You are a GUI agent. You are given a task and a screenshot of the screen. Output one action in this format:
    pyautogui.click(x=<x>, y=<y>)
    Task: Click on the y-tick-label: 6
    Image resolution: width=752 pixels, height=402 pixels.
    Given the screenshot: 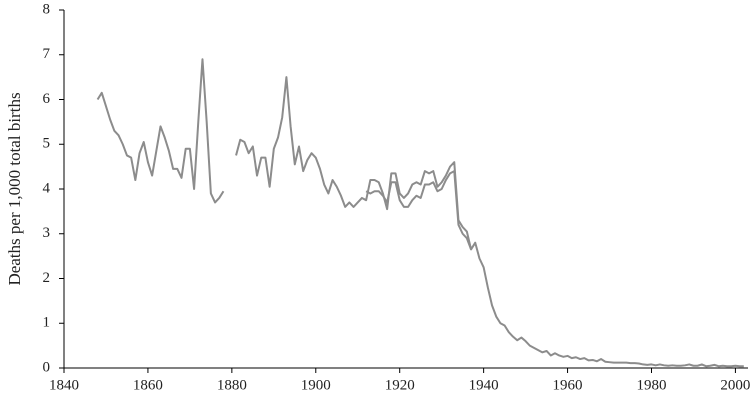 What is the action you would take?
    pyautogui.click(x=47, y=99)
    